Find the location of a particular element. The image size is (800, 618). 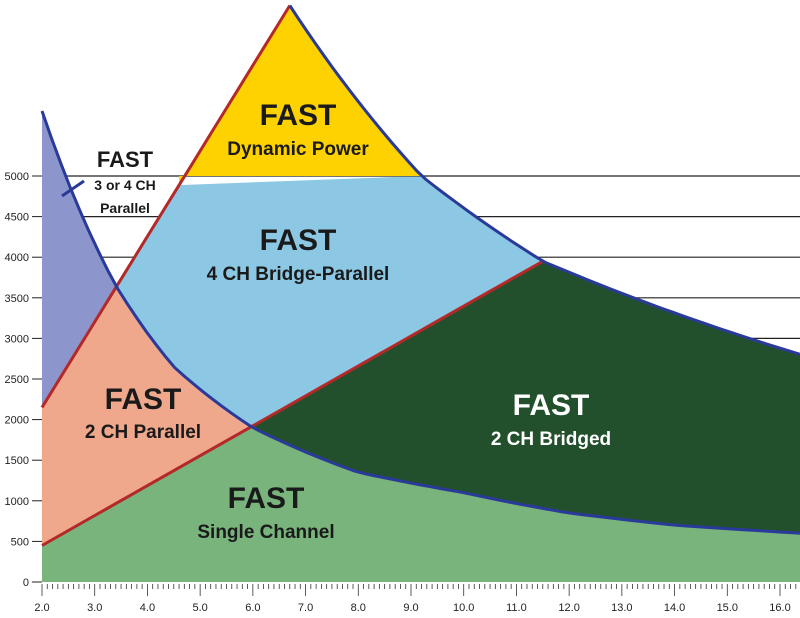

y-tick-label: 1000 is located at coordinates (17, 502).